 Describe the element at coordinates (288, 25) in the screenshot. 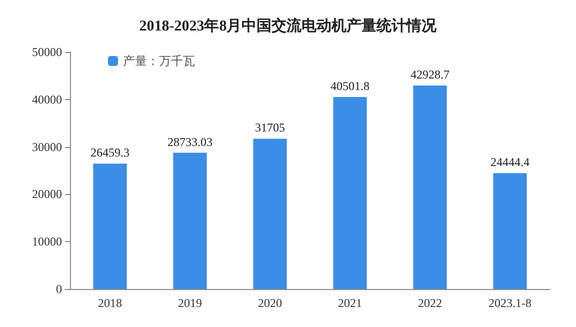

I see `chart-title: 2018-2023年8月中国交流电动机产量统计情况` at that location.